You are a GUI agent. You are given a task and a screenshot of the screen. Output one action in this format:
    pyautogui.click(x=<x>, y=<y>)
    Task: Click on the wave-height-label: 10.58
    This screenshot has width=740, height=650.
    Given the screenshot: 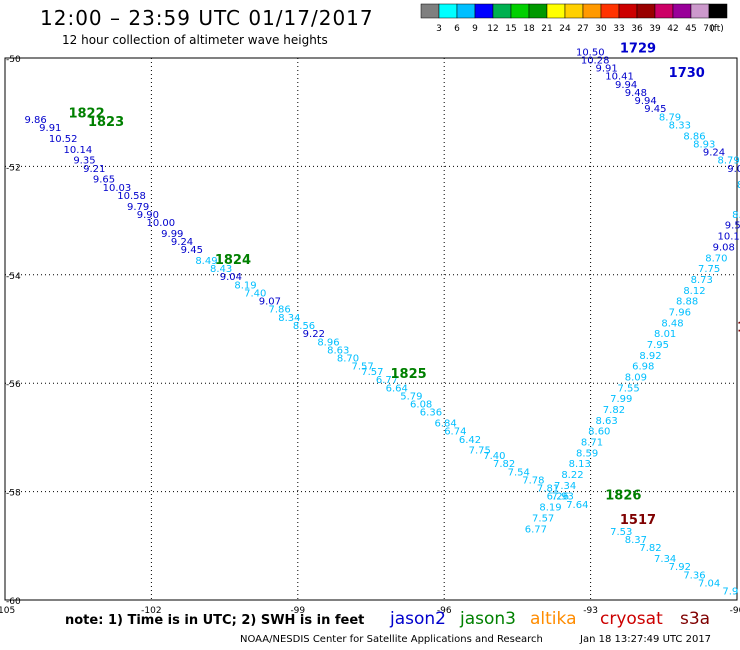 What is the action you would take?
    pyautogui.click(x=131, y=196)
    